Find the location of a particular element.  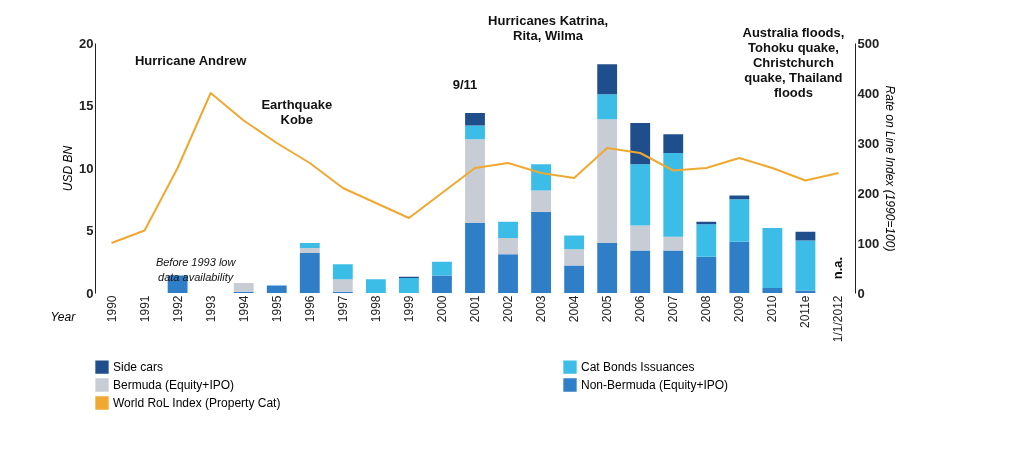

y2-axis-title: Rate on Line Index (1990=100) is located at coordinates (890, 168).